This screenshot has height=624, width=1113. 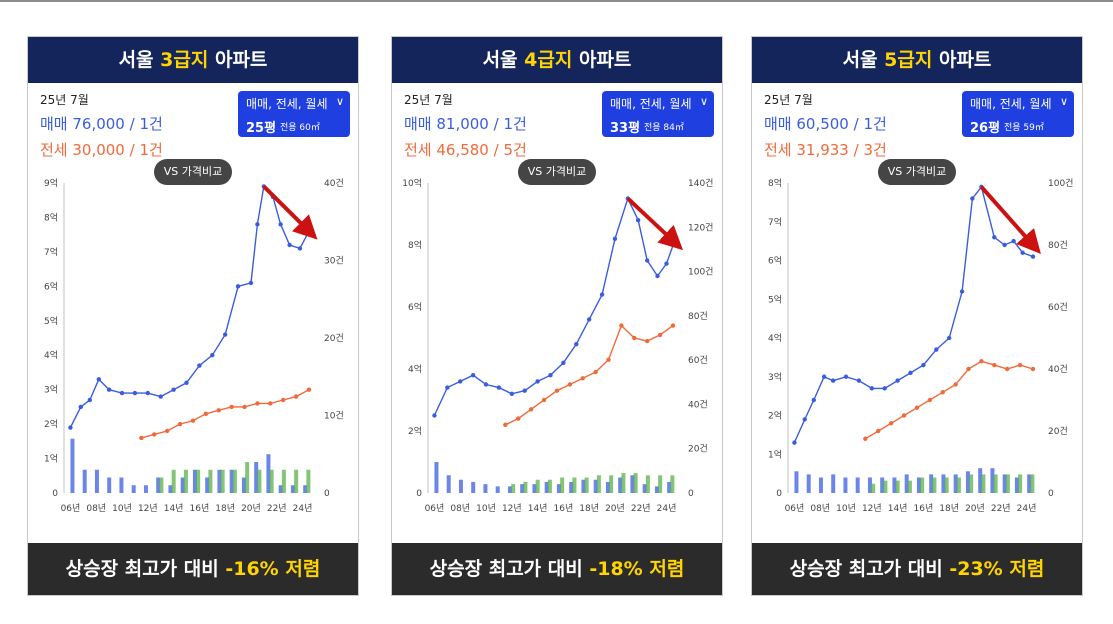 What do you see at coordinates (303, 508) in the screenshot?
I see `x-tick-label: 24년` at bounding box center [303, 508].